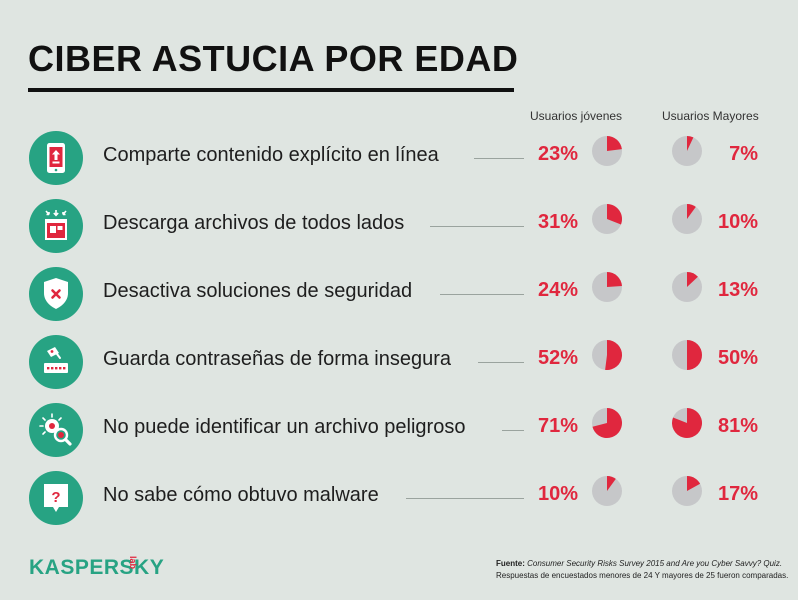  What do you see at coordinates (56, 226) in the screenshot?
I see `download-icon` at bounding box center [56, 226].